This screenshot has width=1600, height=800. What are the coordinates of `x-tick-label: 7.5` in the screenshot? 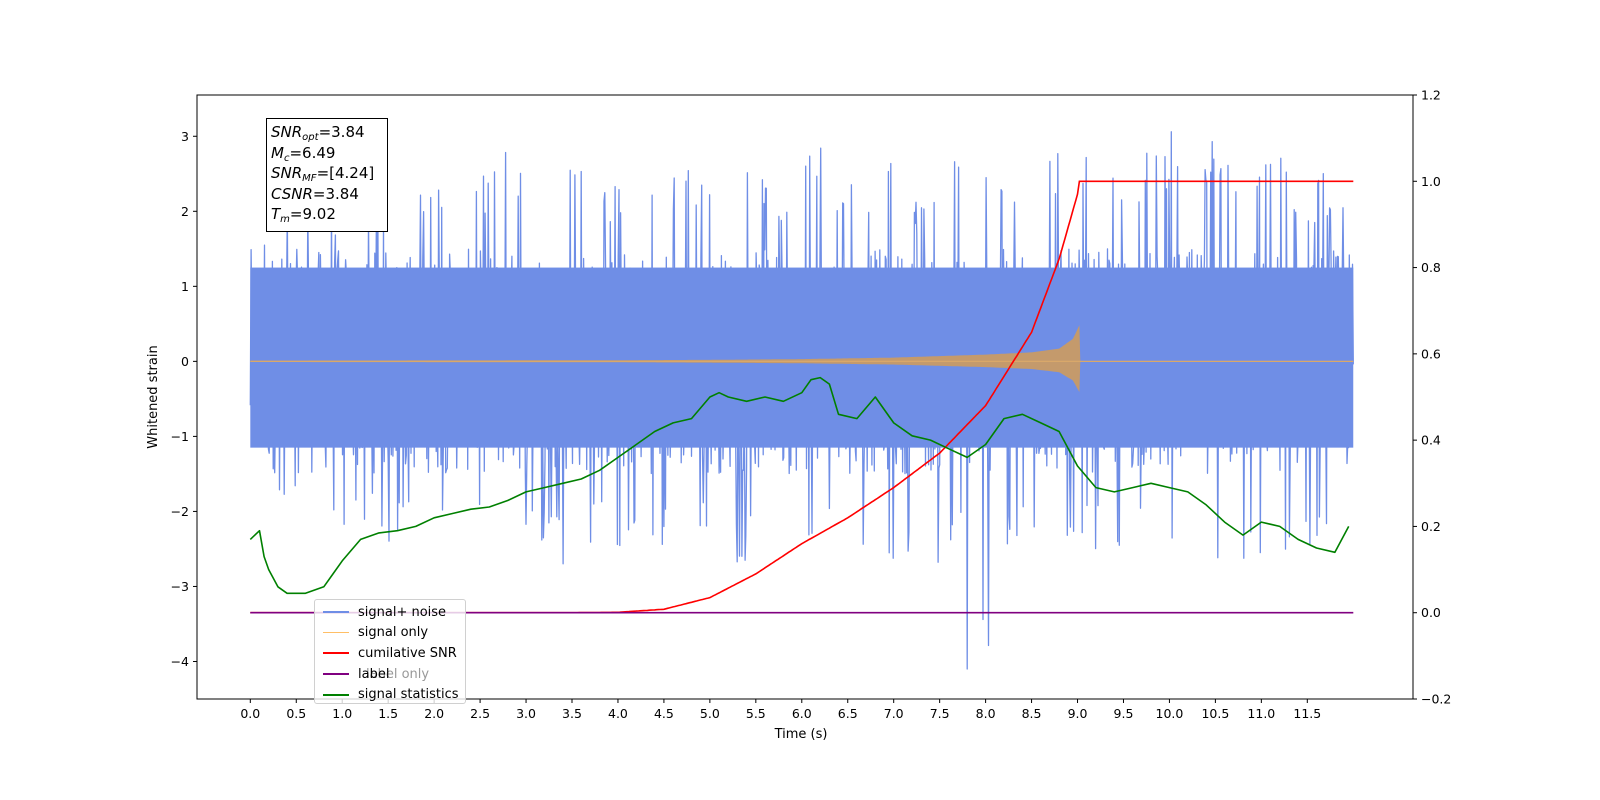 It's located at (940, 713).